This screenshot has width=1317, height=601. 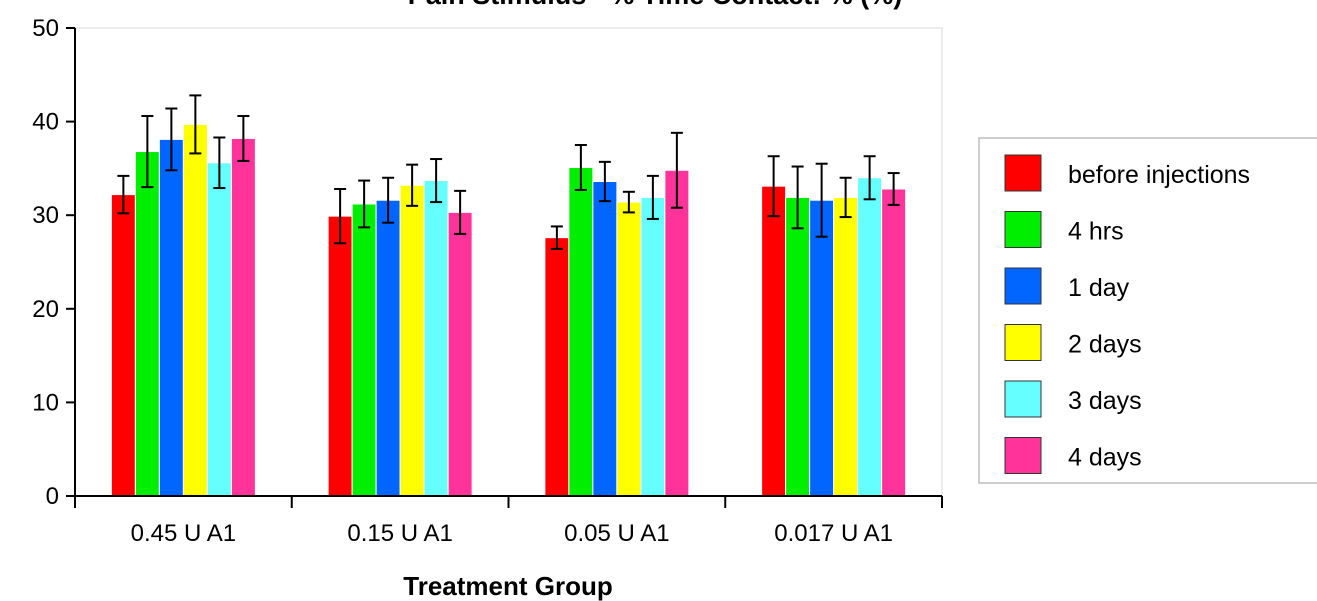 What do you see at coordinates (1105, 458) in the screenshot?
I see `legend-label: 4 days` at bounding box center [1105, 458].